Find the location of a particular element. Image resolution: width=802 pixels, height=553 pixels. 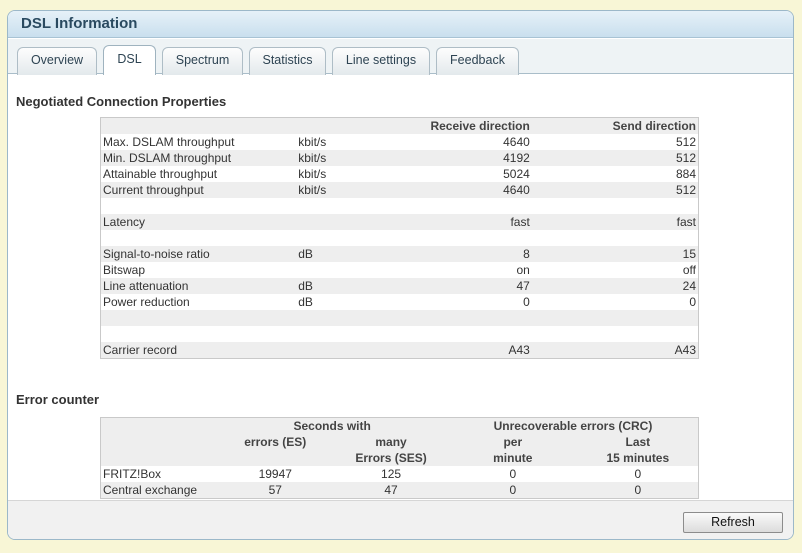

last-15-minutes-header: Last 15 minutes is located at coordinates (638, 450).